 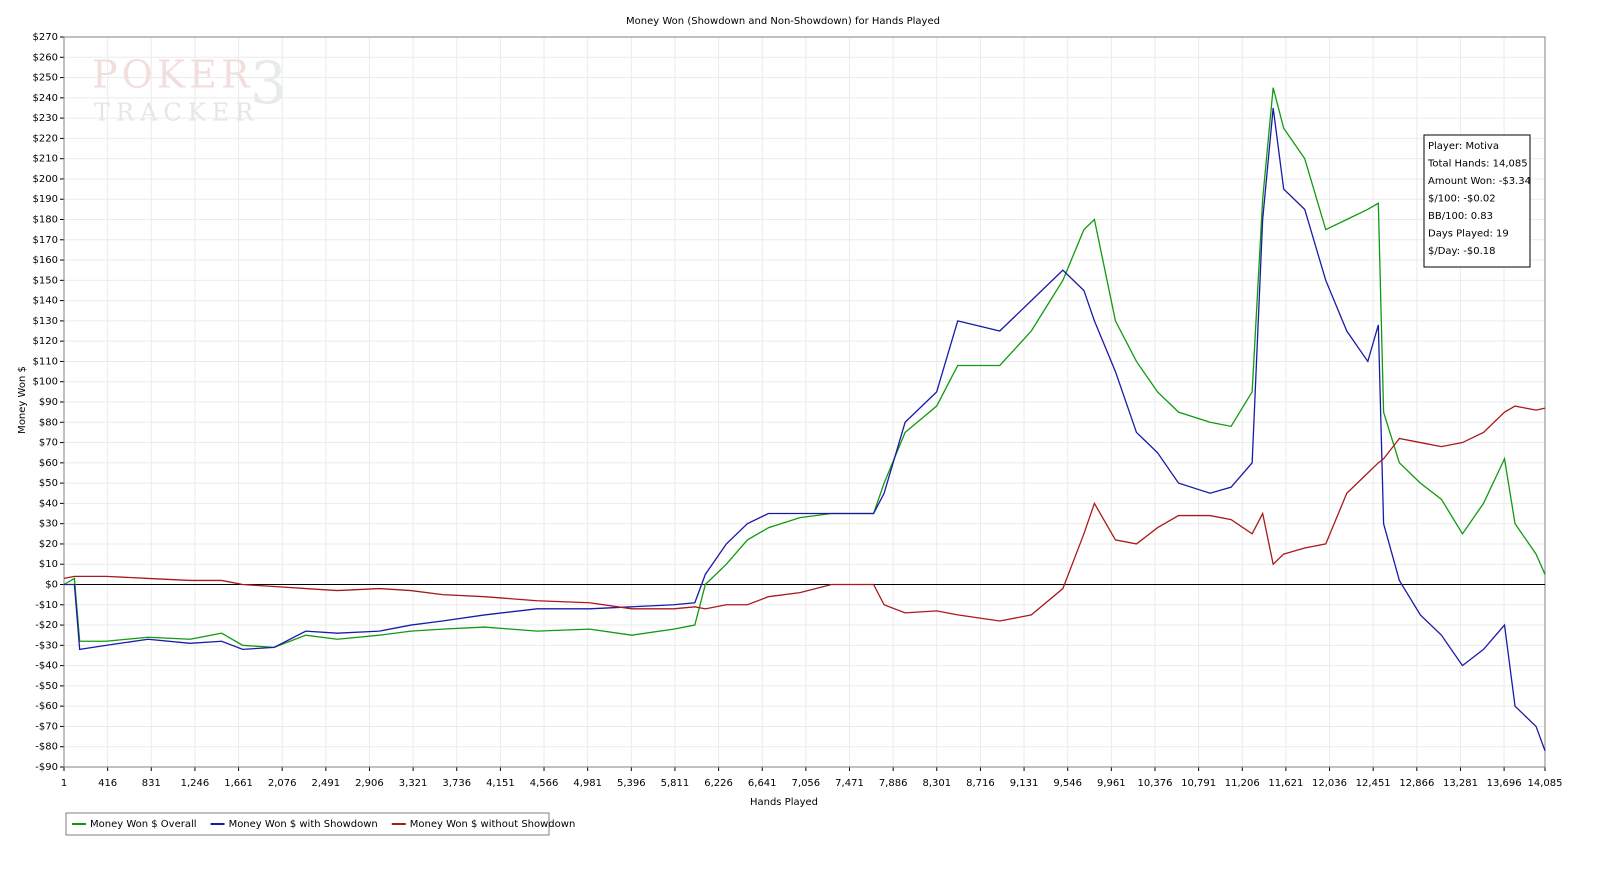 I want to click on x-tick-label: 13,281, so click(x=1460, y=783).